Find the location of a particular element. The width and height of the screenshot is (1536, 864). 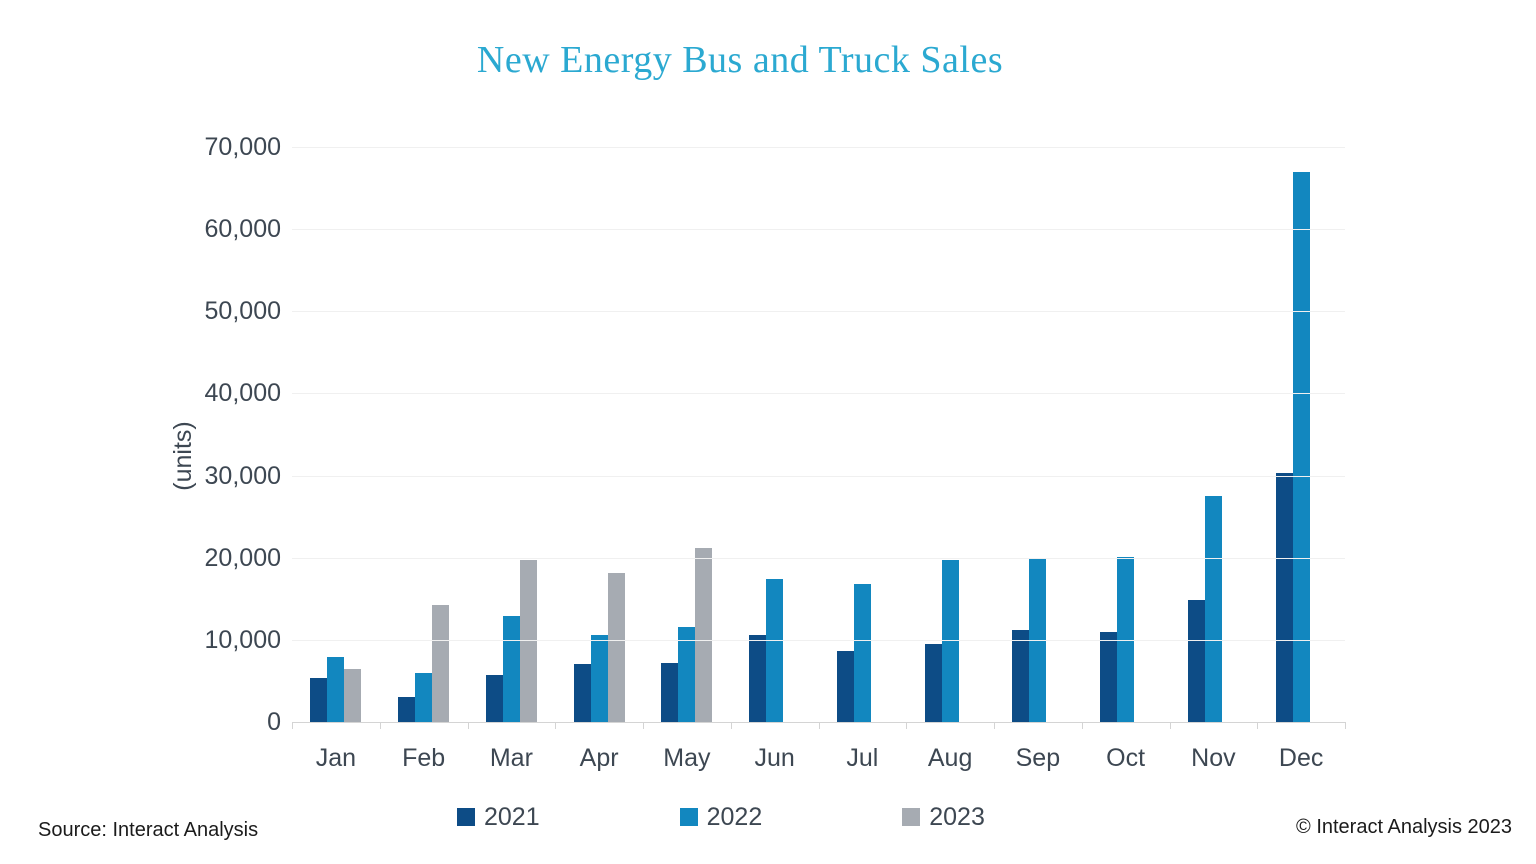

bar-2023-jan is located at coordinates (353, 695).